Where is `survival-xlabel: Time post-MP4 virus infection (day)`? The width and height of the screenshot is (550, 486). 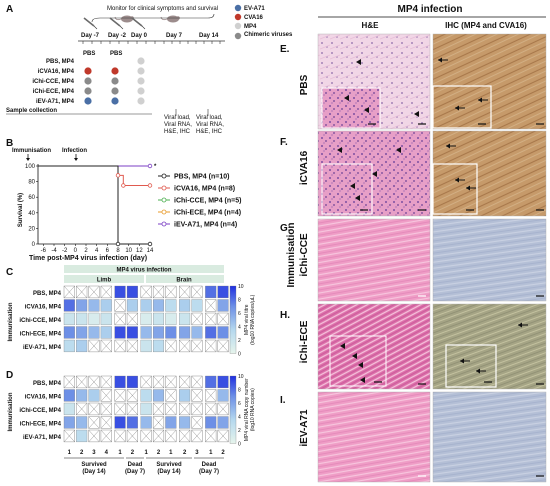 survival-xlabel: Time post-MP4 virus infection (day) is located at coordinates (88, 258).